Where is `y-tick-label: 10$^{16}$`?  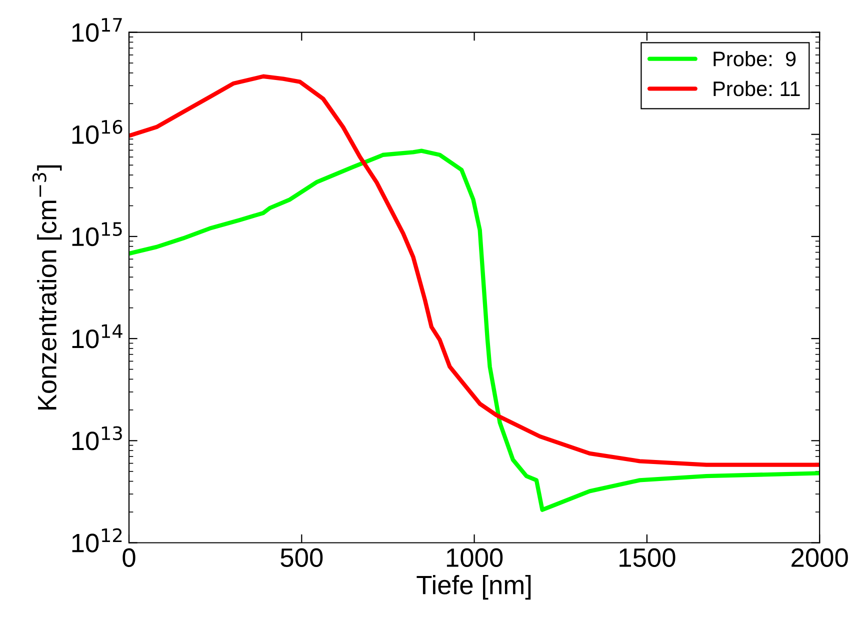
y-tick-label: 10$^{16}$ is located at coordinates (97, 132).